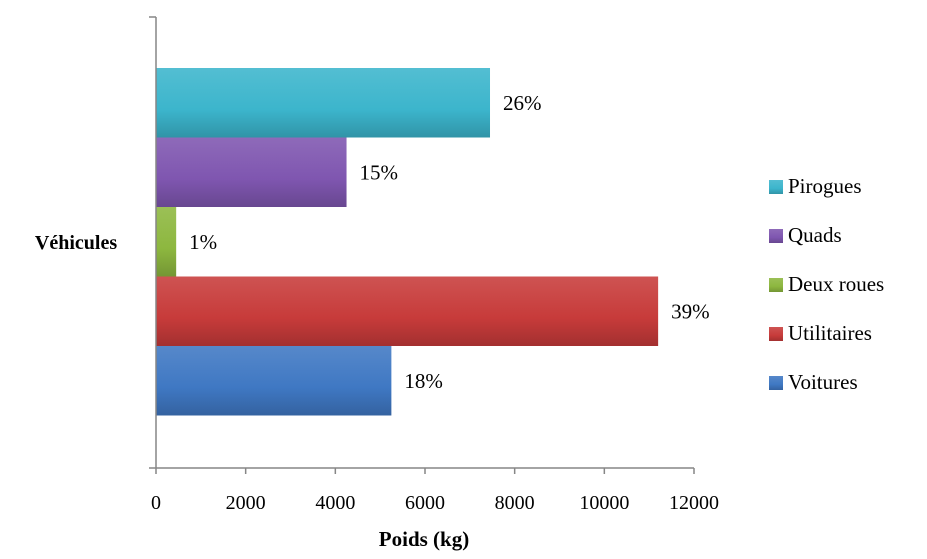  I want to click on legend-label: Pirogues, so click(825, 186).